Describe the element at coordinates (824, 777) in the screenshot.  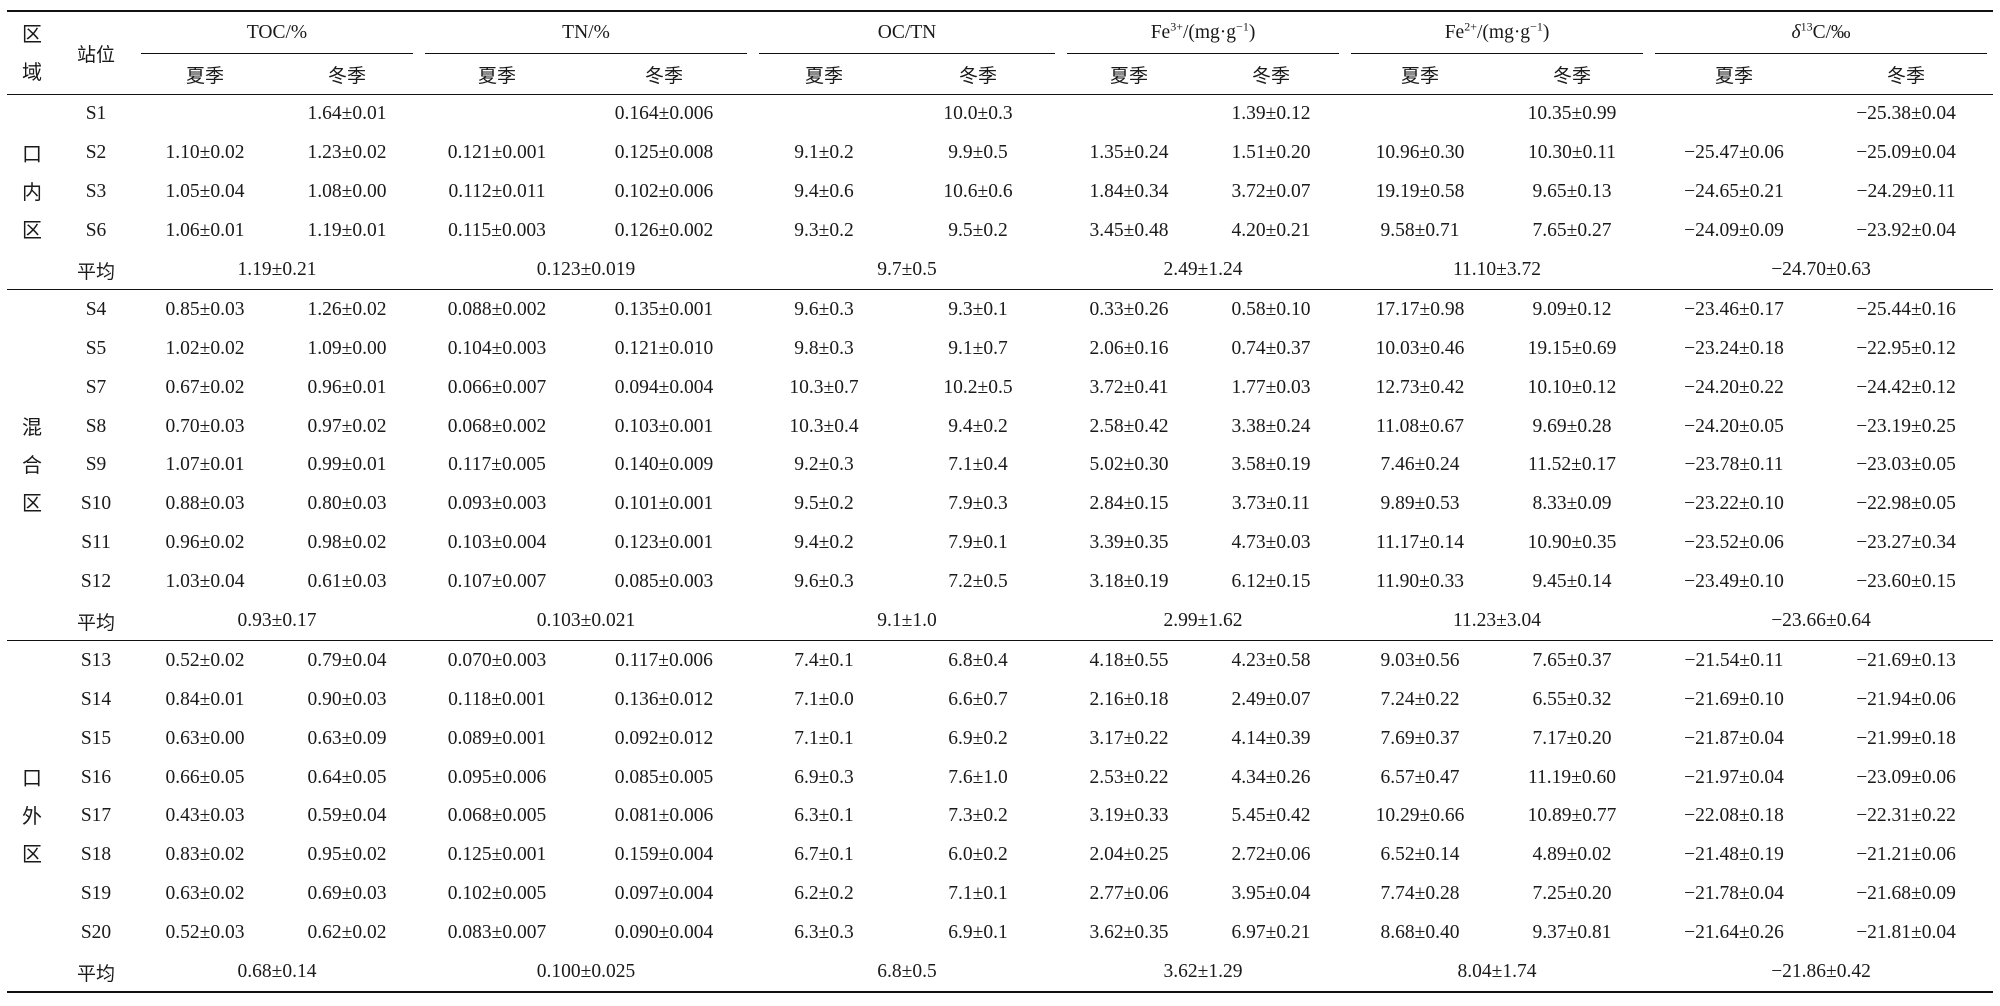
I see `value-cell: 6.9±0.3` at that location.